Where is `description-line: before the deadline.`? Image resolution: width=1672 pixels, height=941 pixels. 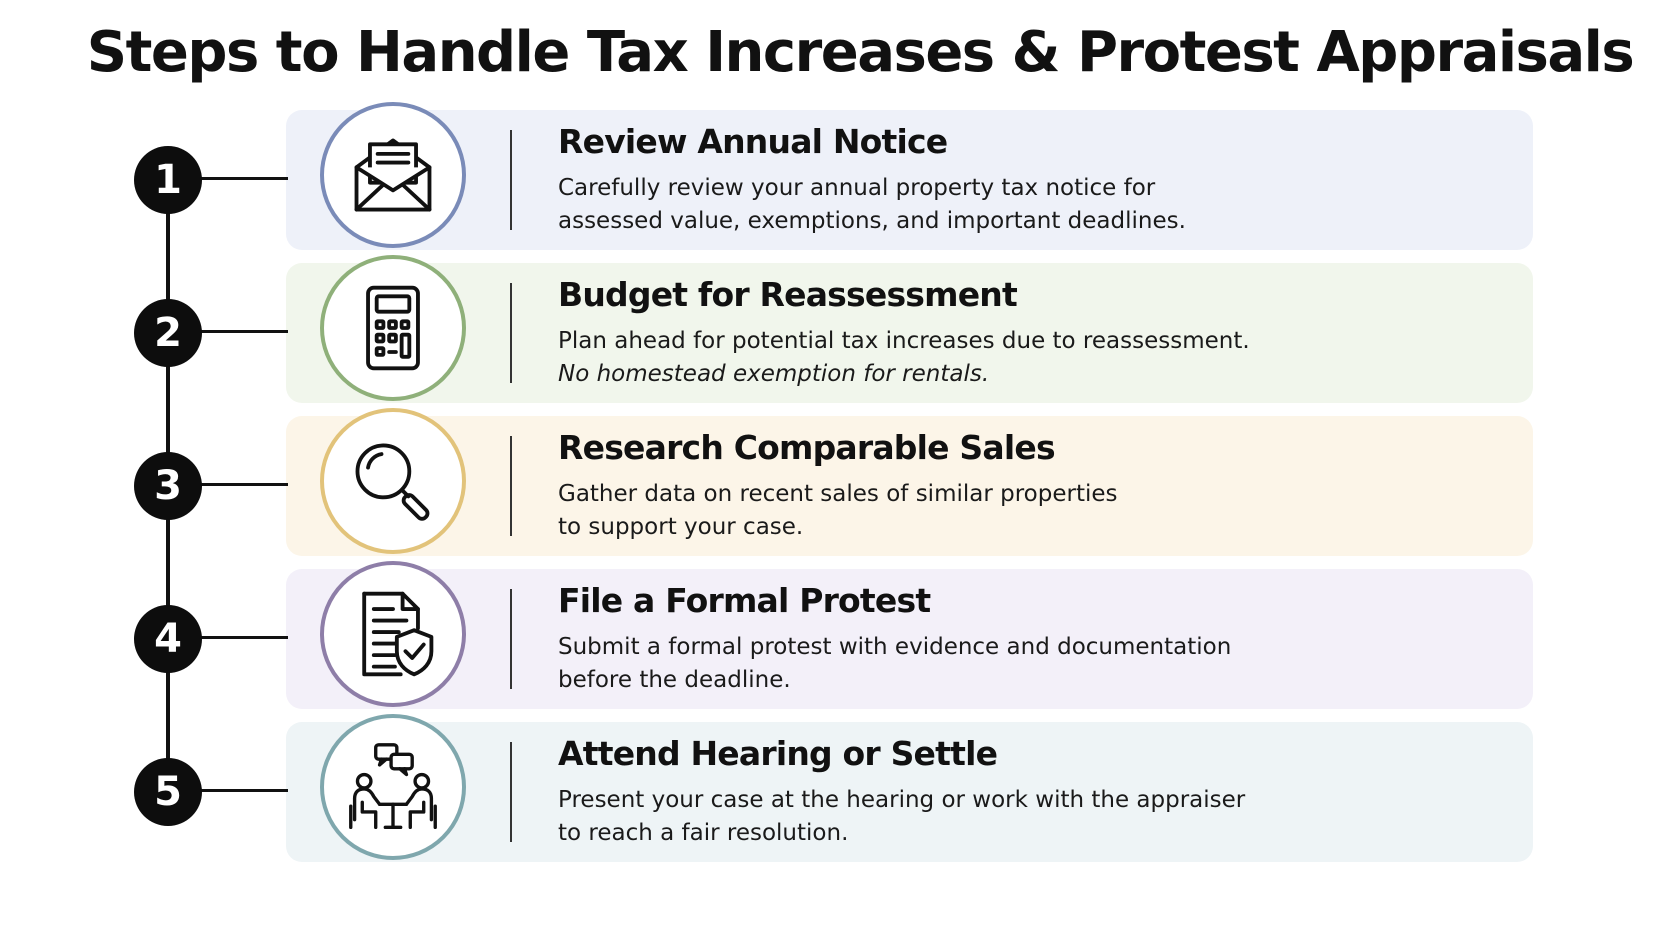 description-line: before the deadline. is located at coordinates (674, 680).